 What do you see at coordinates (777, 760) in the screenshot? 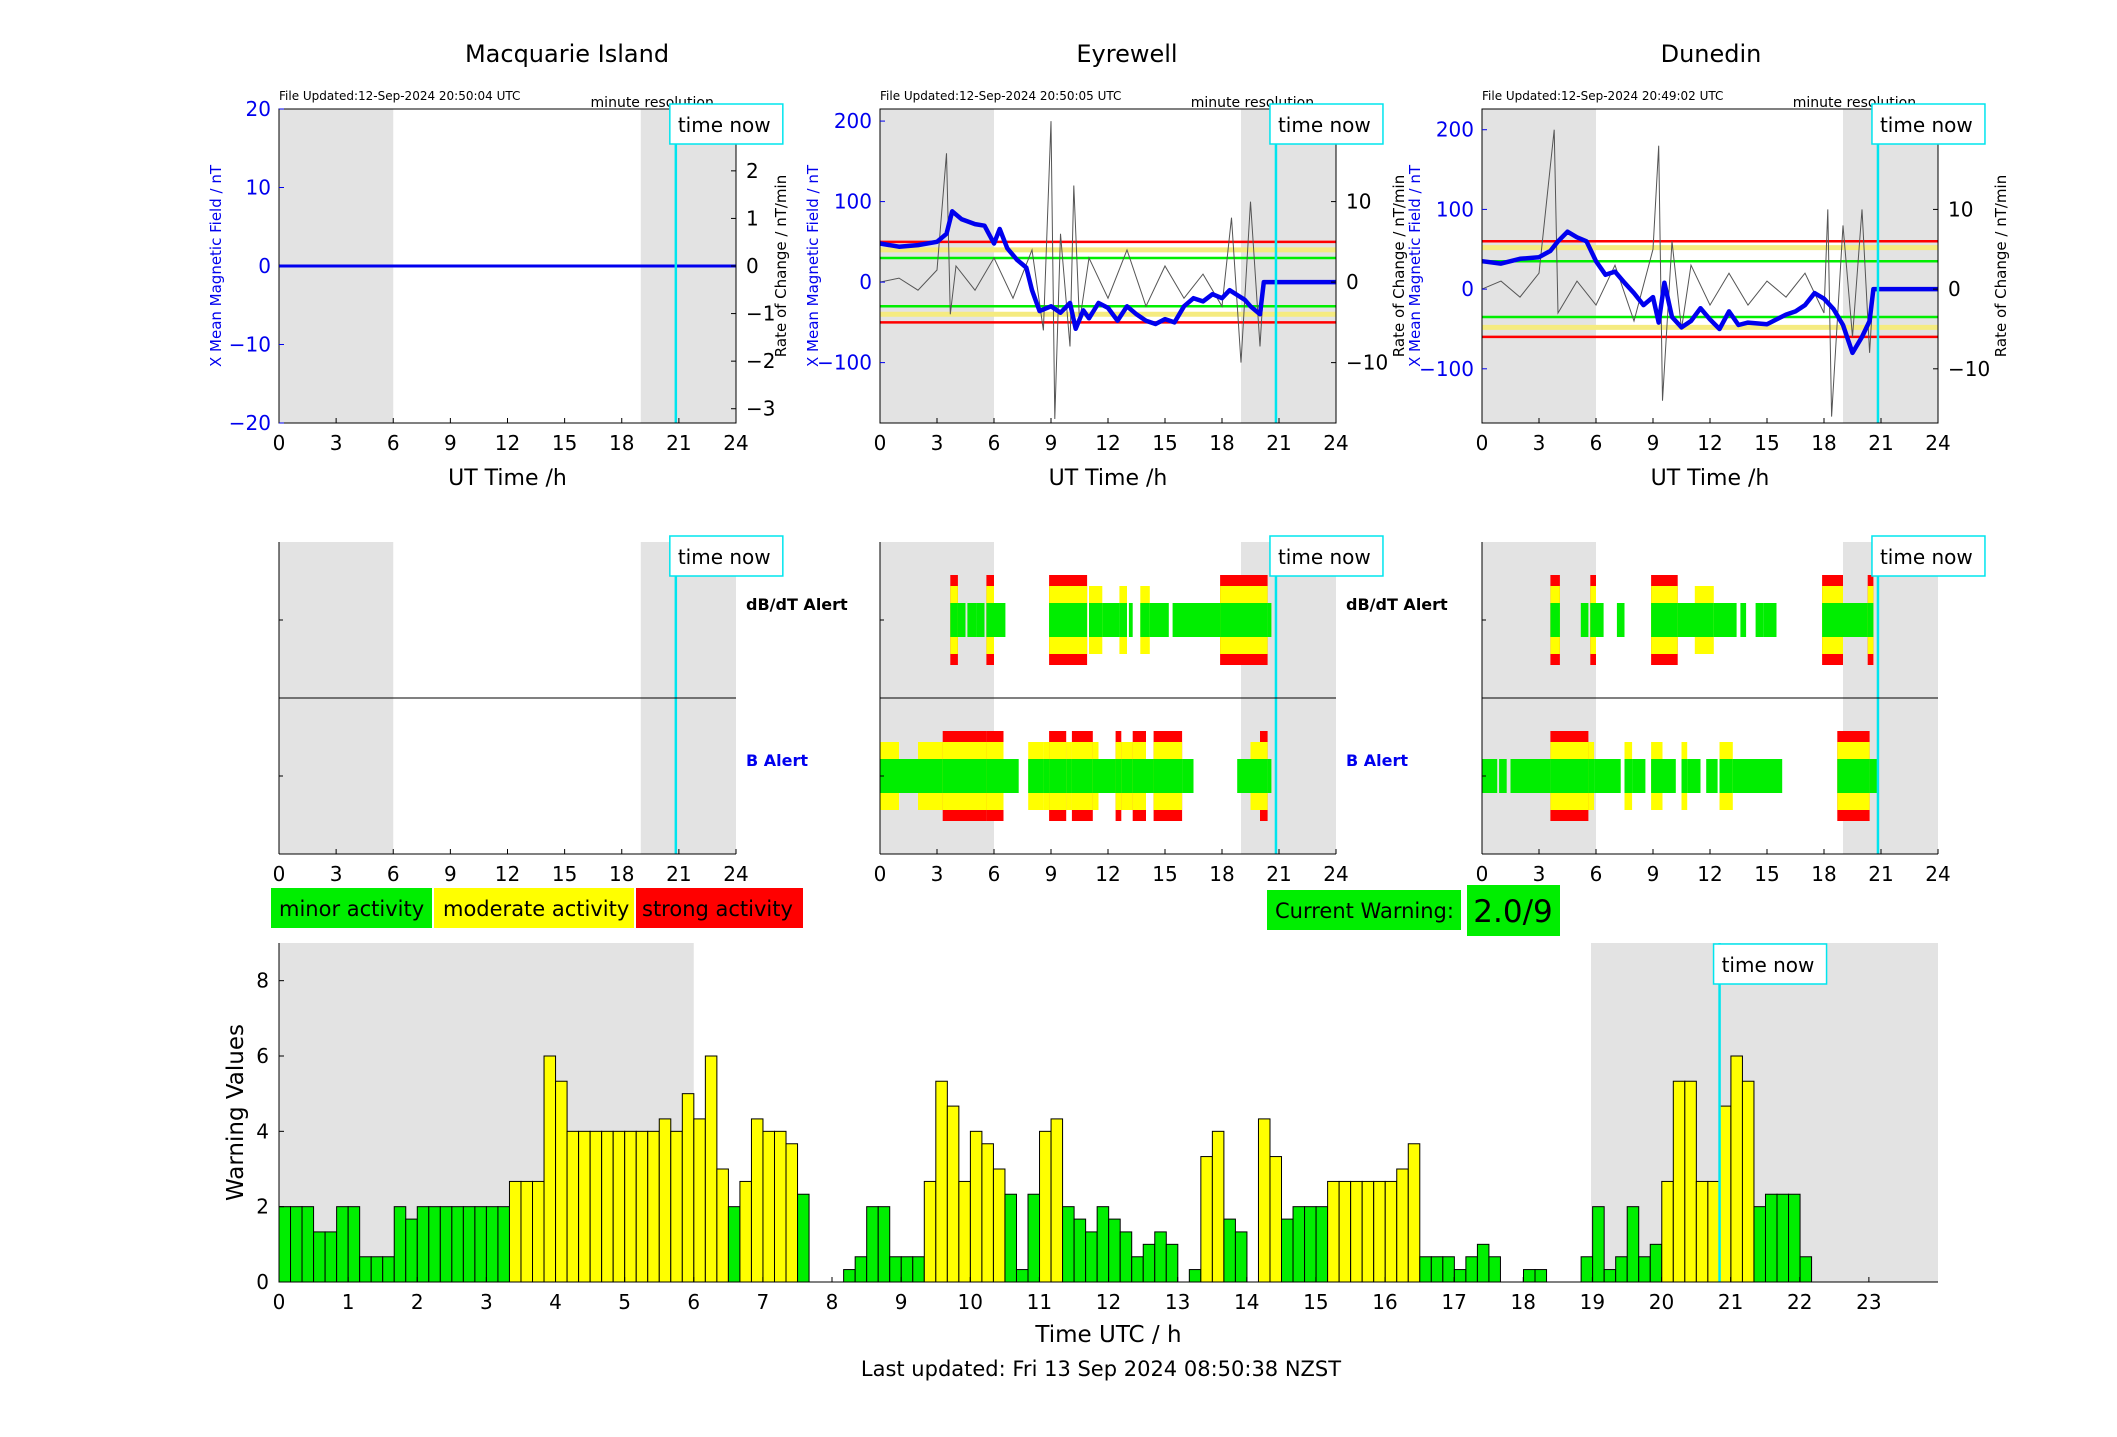
I see `b-alert-label: B Alert` at bounding box center [777, 760].